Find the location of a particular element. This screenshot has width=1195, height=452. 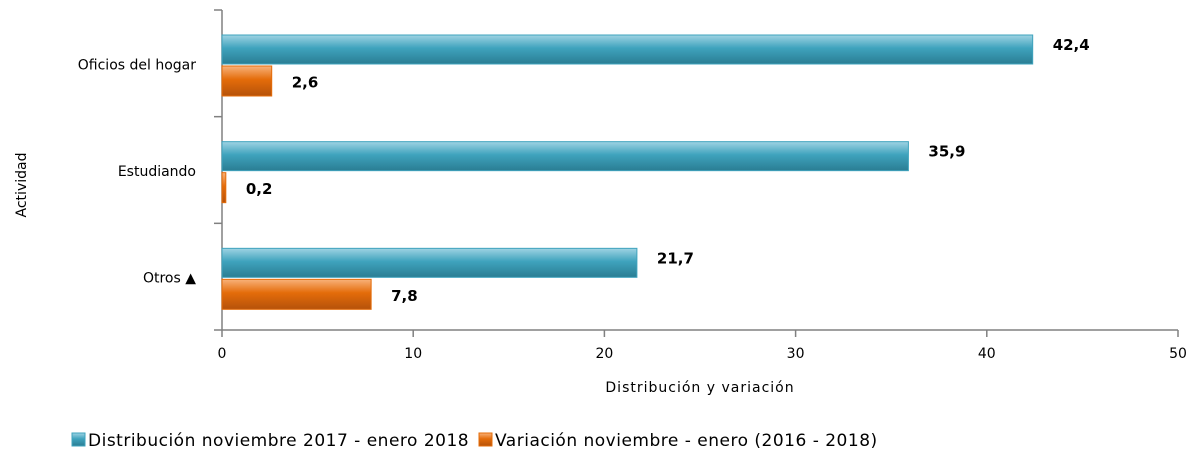

value-label: 21,7 is located at coordinates (675, 258).